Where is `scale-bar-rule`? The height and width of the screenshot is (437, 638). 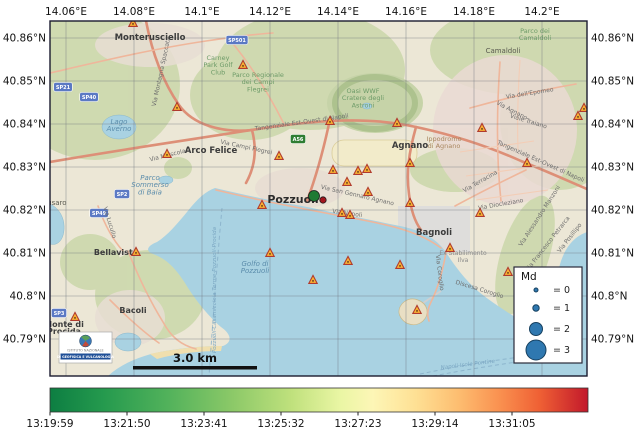
scale-bar-rule is located at coordinates (195, 368).